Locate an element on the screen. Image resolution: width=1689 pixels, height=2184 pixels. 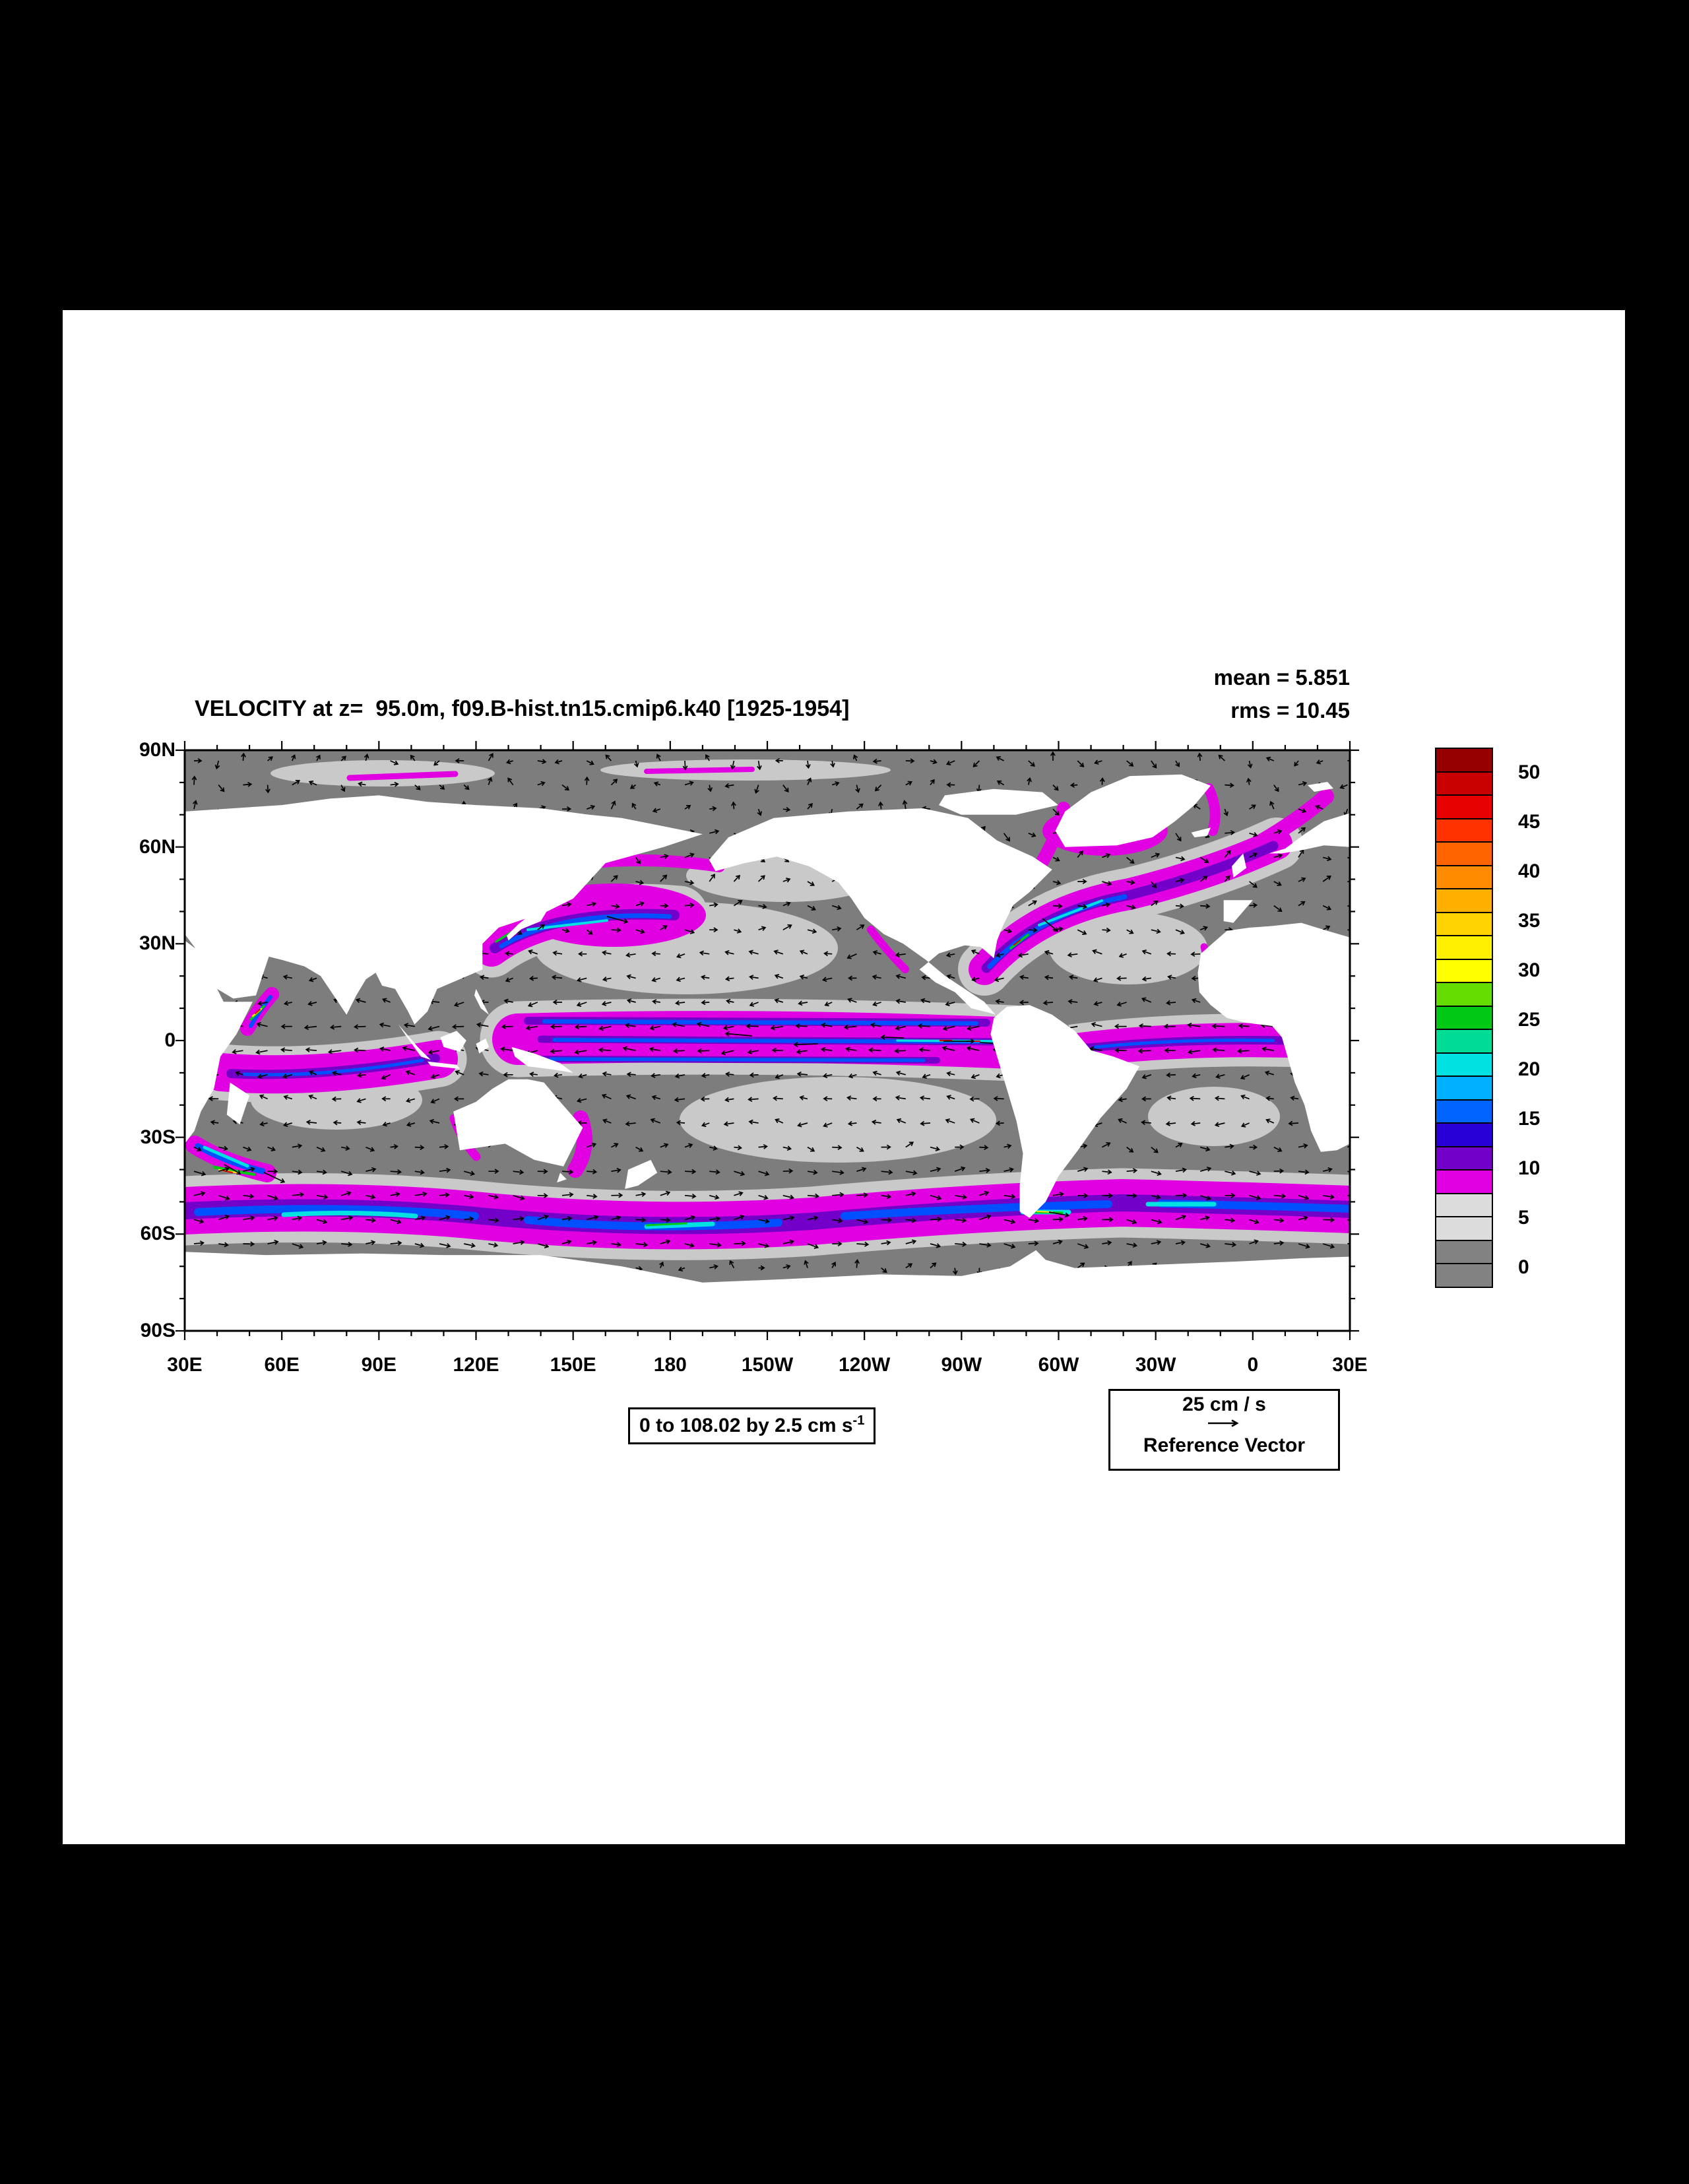
java is located at coordinates (443, 1065).